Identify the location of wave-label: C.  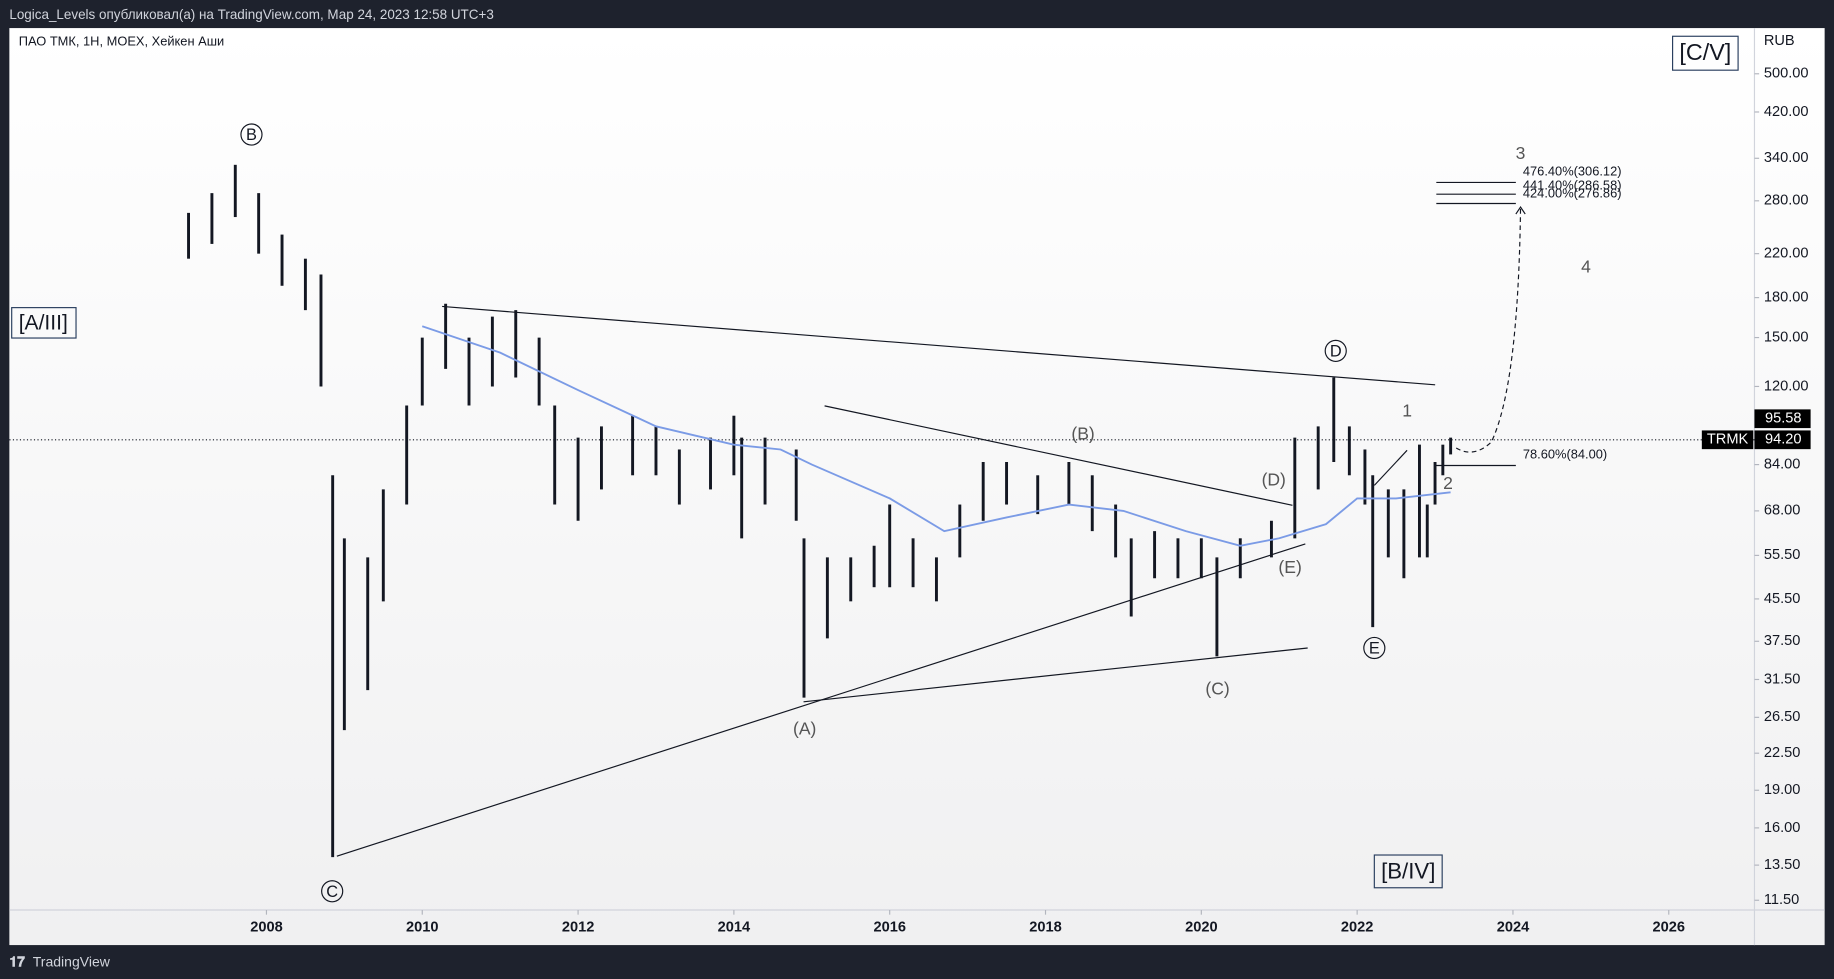
(332, 892).